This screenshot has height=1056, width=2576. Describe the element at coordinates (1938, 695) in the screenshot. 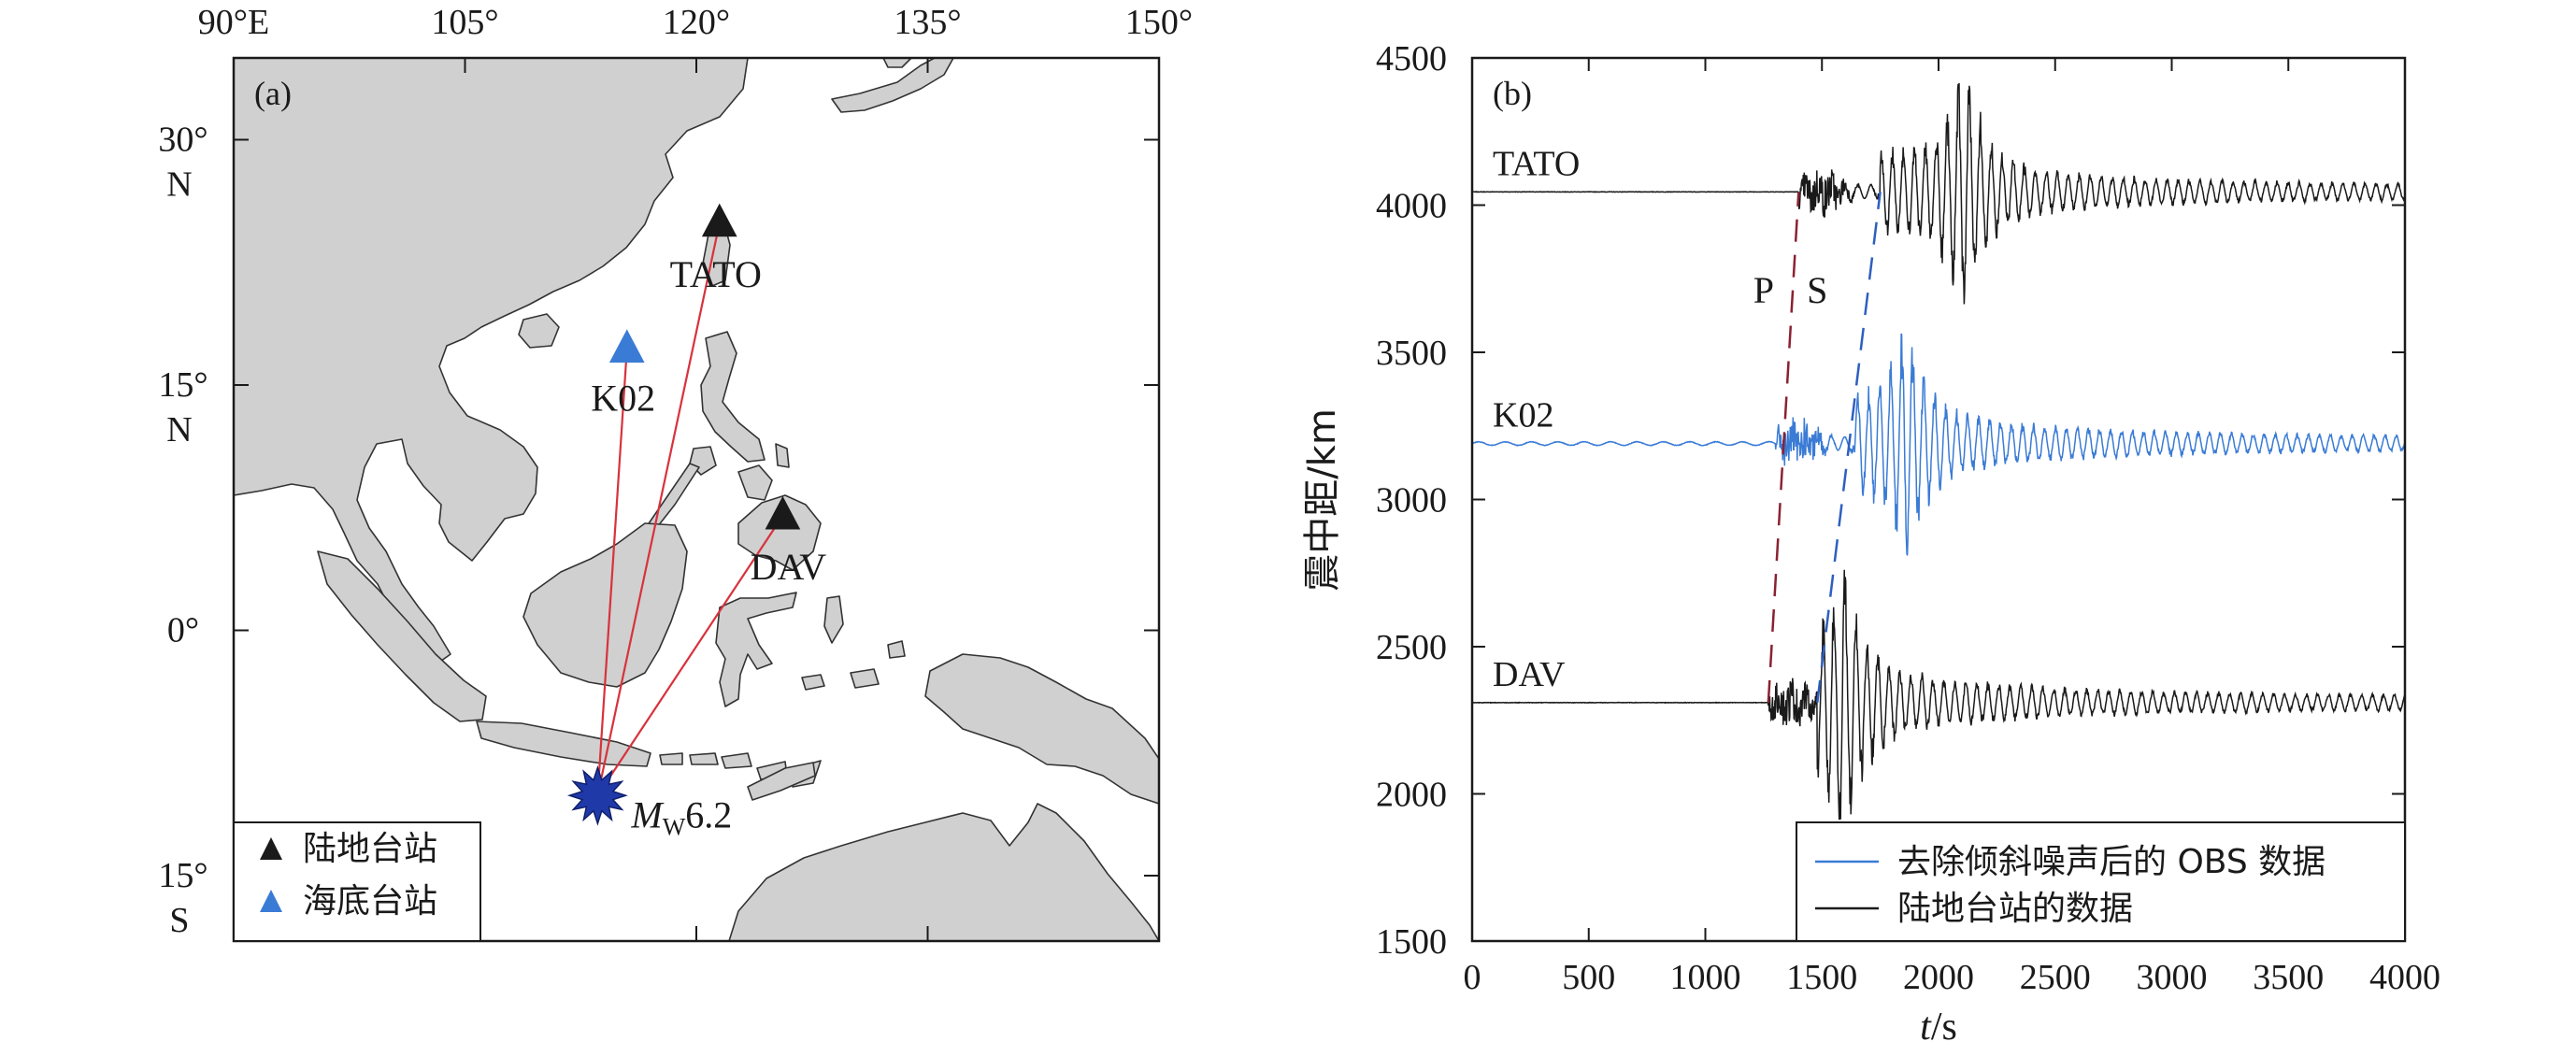

I see `waveform-dav` at that location.